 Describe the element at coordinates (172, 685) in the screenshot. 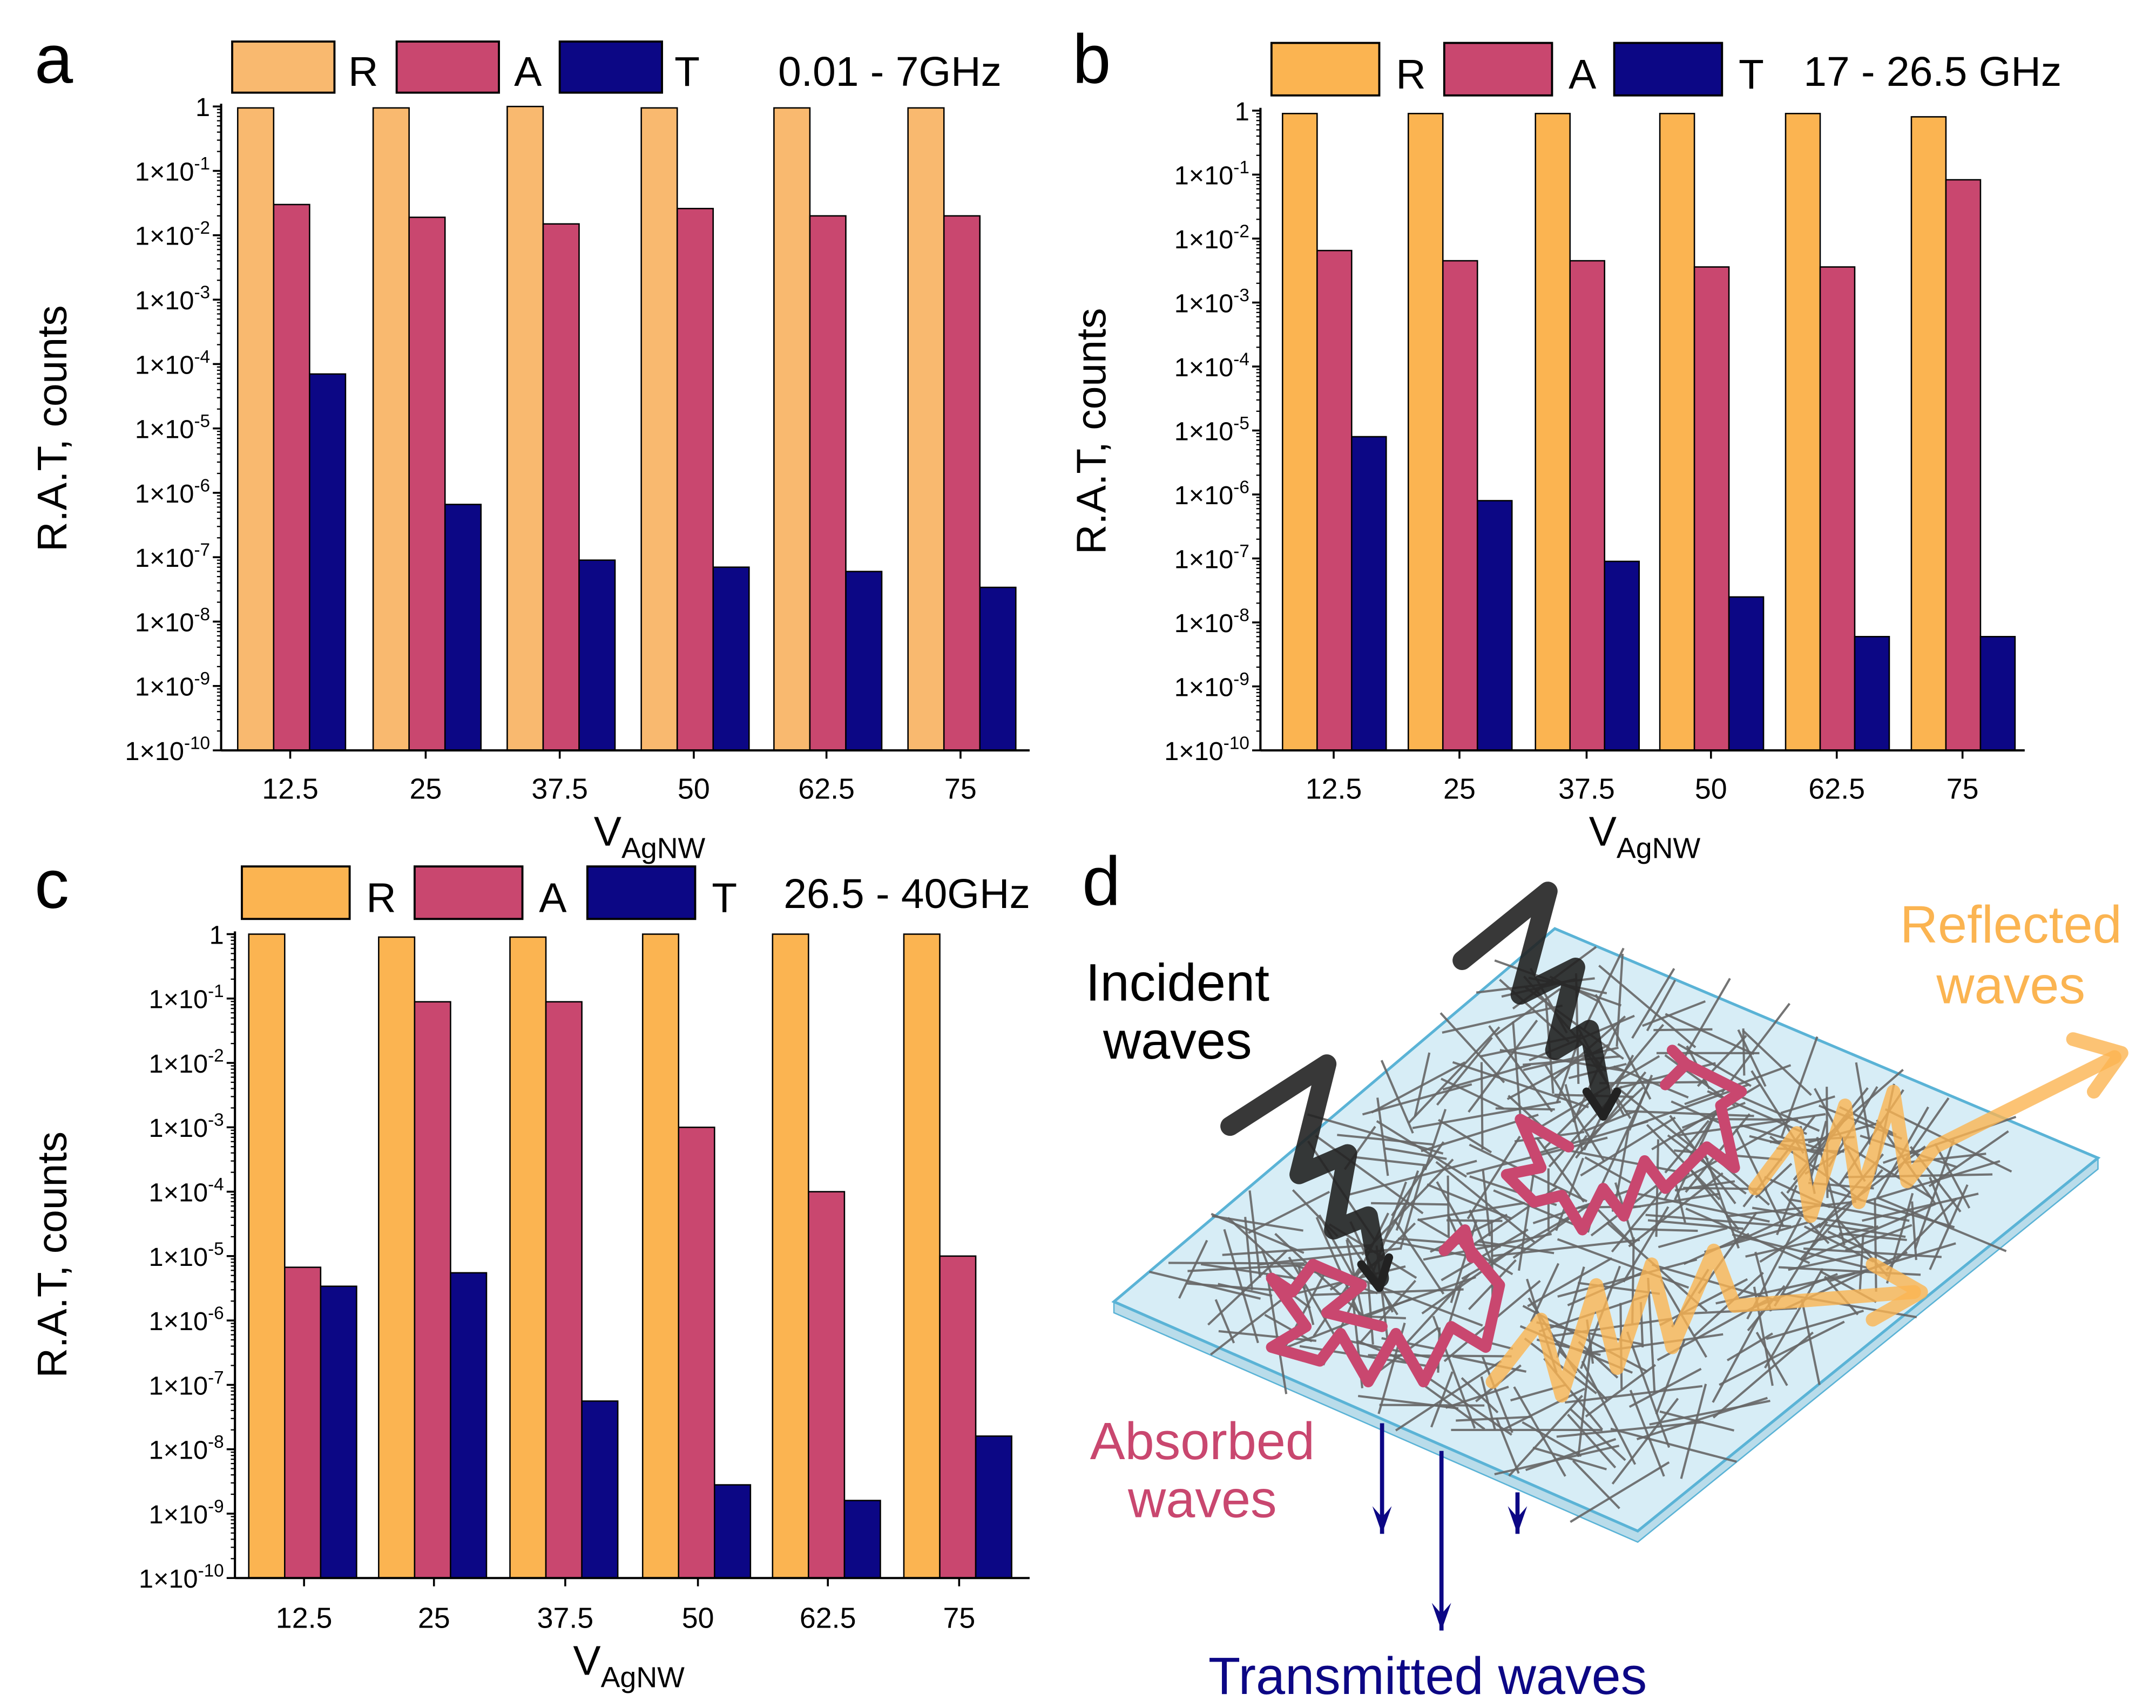

I see `y-tick-label: 1×10⁻⁹` at that location.